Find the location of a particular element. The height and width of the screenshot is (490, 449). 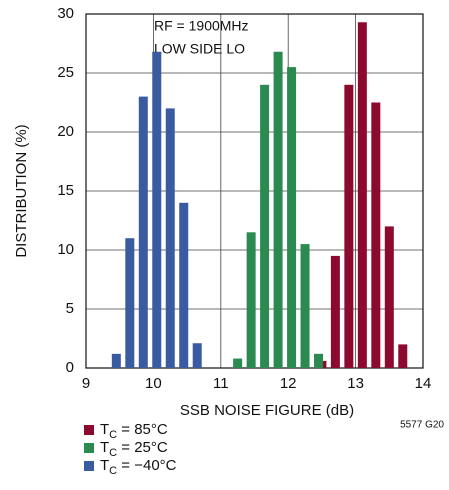

legend-label: TC = −40°C is located at coordinates (138, 467).